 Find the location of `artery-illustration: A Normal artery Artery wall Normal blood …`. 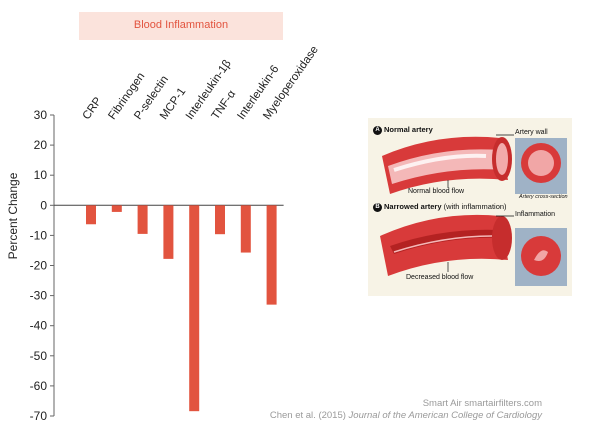

artery-illustration: A Normal artery Artery wall Normal blood … is located at coordinates (470, 207).